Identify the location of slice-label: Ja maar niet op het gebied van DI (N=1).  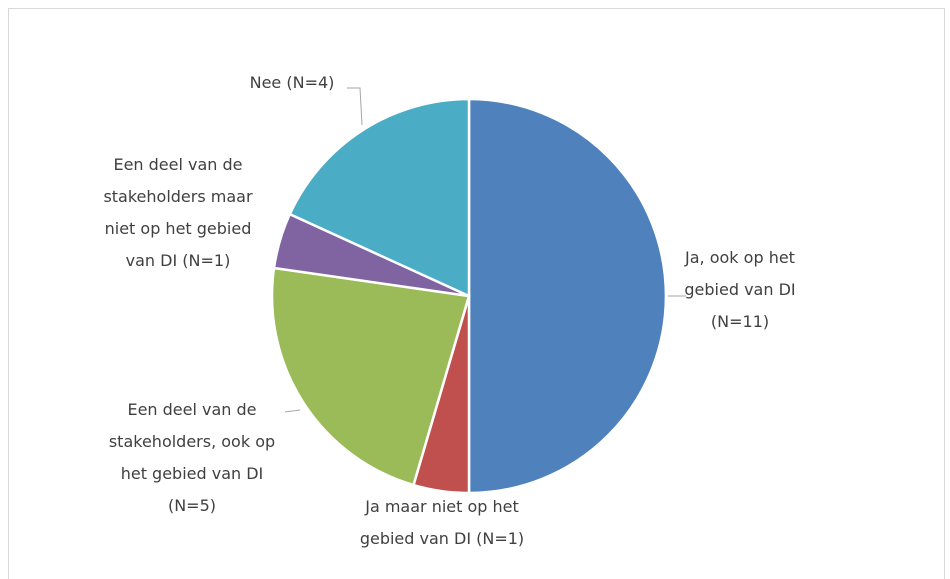
(442, 522).